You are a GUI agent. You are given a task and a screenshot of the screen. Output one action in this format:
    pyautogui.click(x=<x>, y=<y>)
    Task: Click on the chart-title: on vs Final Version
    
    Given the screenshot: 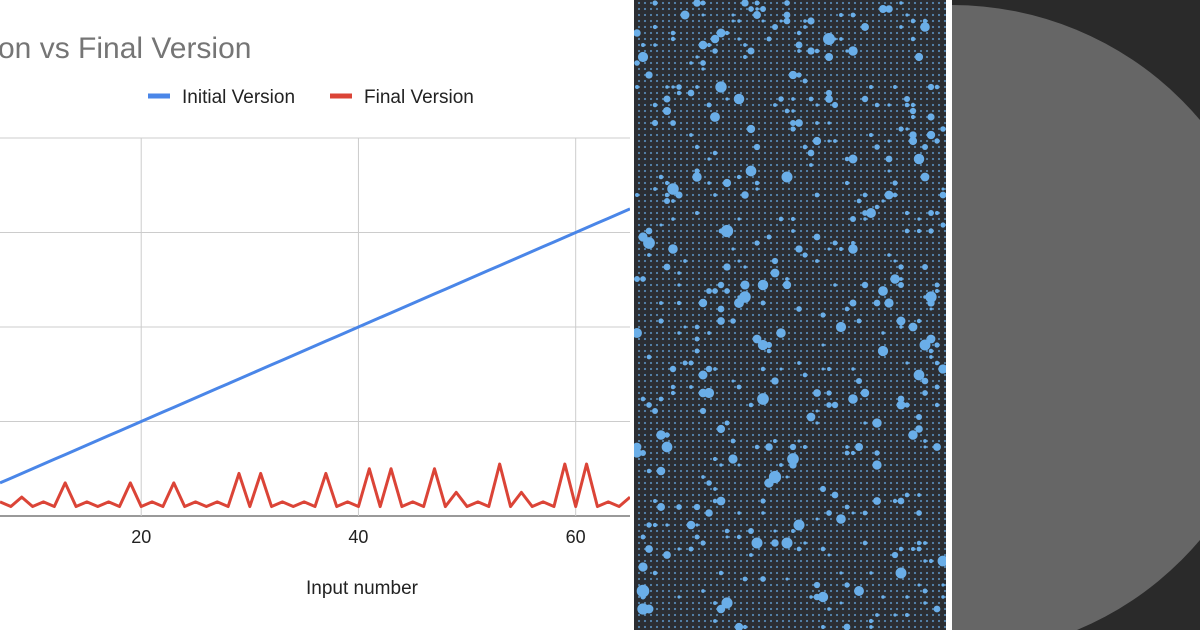 What is the action you would take?
    pyautogui.click(x=125, y=48)
    